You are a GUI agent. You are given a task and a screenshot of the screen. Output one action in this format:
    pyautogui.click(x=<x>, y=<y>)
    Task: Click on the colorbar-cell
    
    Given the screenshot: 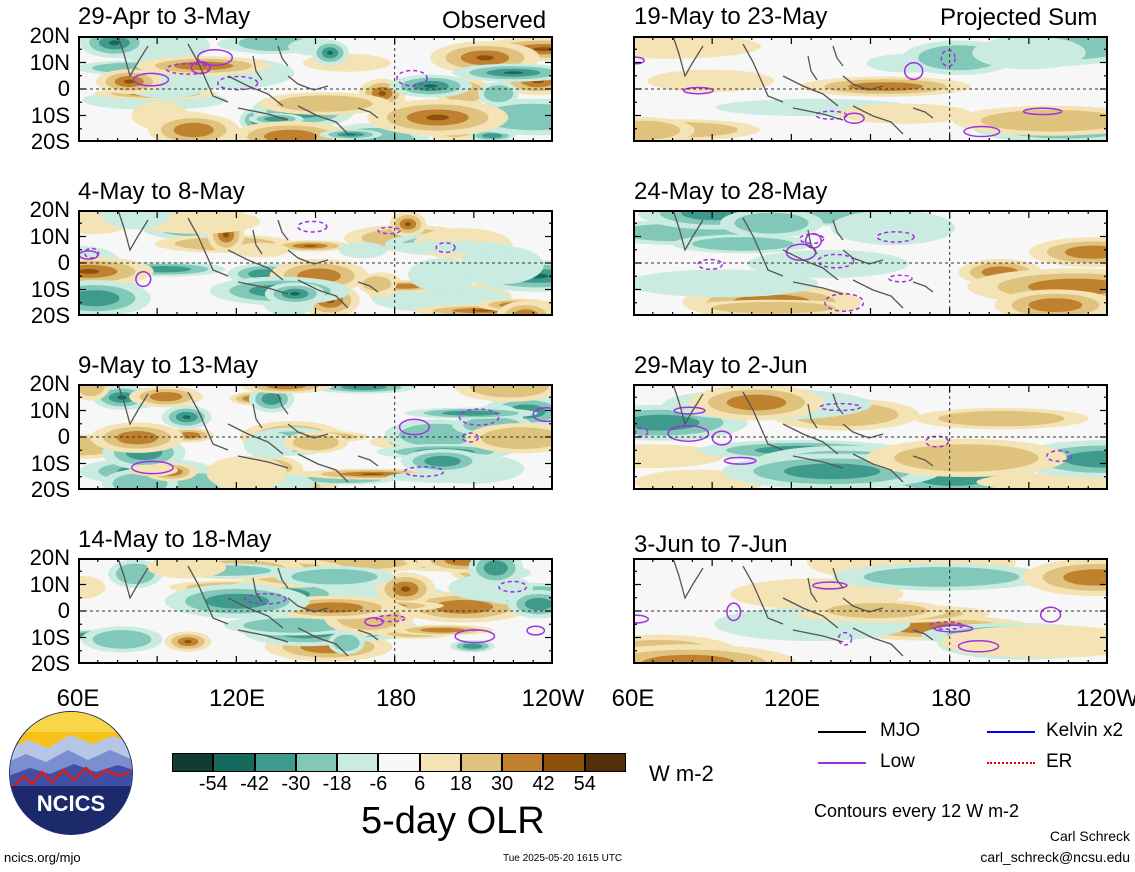 What is the action you would take?
    pyautogui.click(x=564, y=762)
    